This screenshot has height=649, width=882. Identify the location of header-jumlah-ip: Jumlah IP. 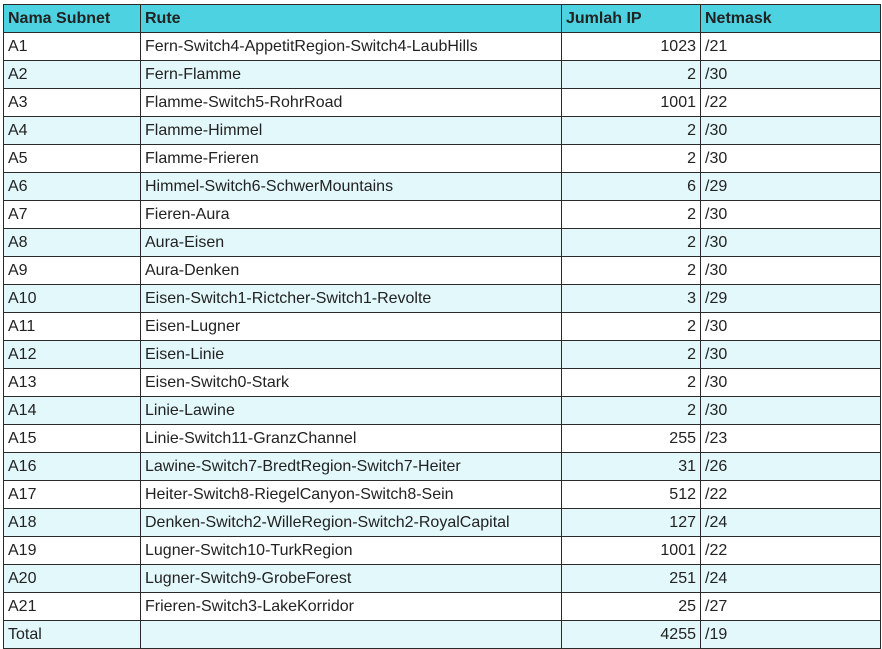
(631, 18).